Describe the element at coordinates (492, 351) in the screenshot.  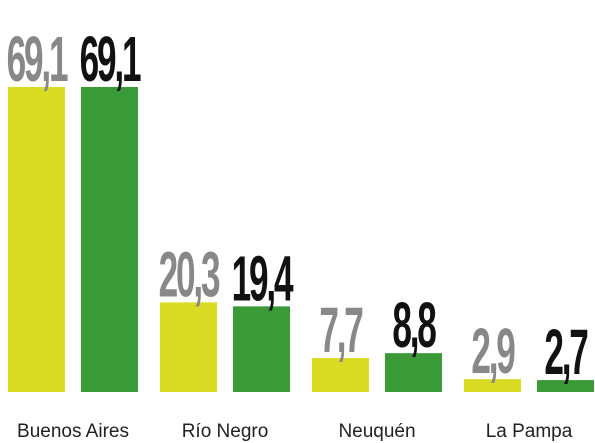
I see `value-label: 2,9` at that location.